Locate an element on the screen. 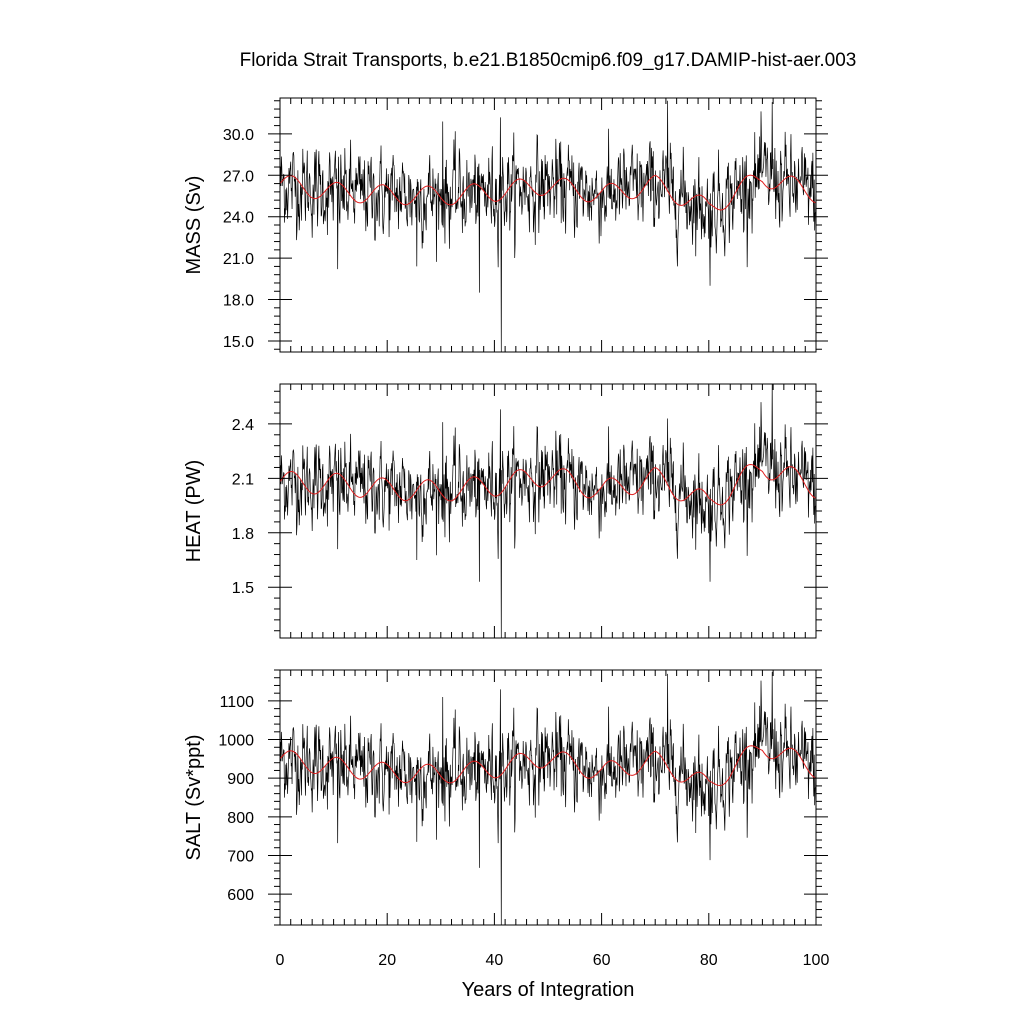 This screenshot has height=1024, width=1024. y-tick-label: 27.0 is located at coordinates (238, 176).